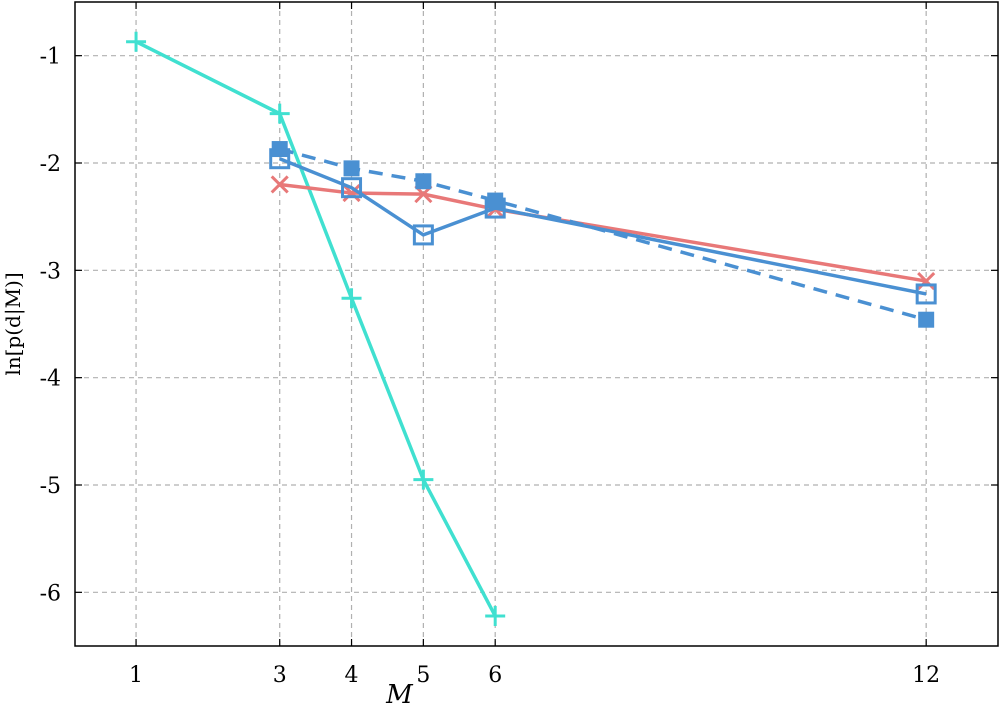 This screenshot has width=1000, height=707. What do you see at coordinates (13, 323) in the screenshot?
I see `y-axis-label: ln[p(d|M)]` at bounding box center [13, 323].